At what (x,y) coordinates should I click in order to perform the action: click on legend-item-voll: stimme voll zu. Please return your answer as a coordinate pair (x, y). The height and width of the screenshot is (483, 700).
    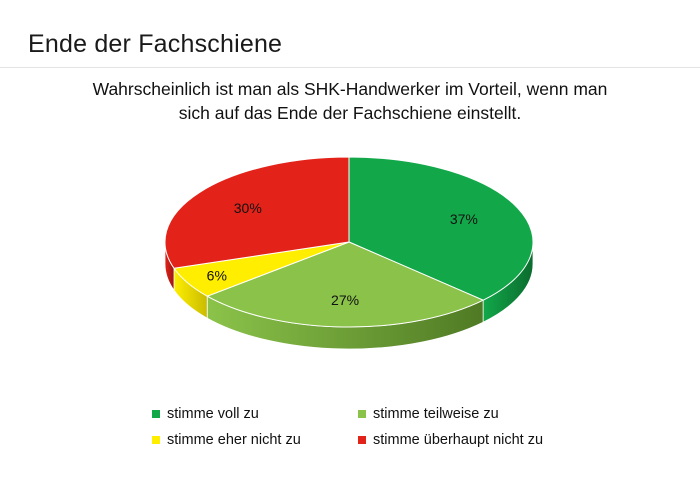
    Looking at the image, I should click on (205, 414).